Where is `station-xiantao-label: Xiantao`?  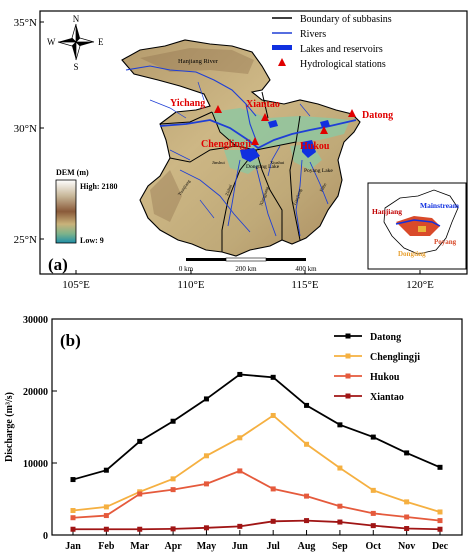
station-xiantao-label: Xiantao is located at coordinates (263, 104).